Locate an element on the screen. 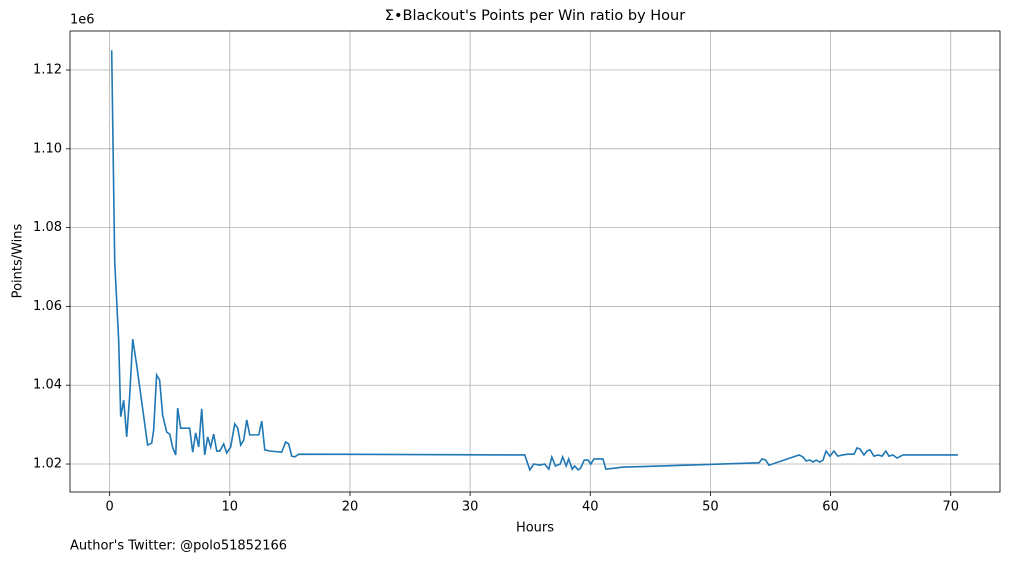 This screenshot has height=562, width=1010. y-tick-label: 1.02 is located at coordinates (47, 464).